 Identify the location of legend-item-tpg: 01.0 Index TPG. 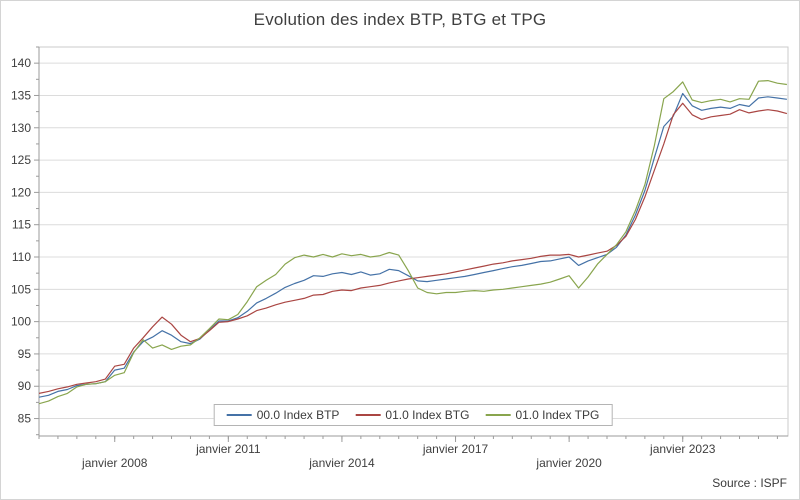
(542, 415).